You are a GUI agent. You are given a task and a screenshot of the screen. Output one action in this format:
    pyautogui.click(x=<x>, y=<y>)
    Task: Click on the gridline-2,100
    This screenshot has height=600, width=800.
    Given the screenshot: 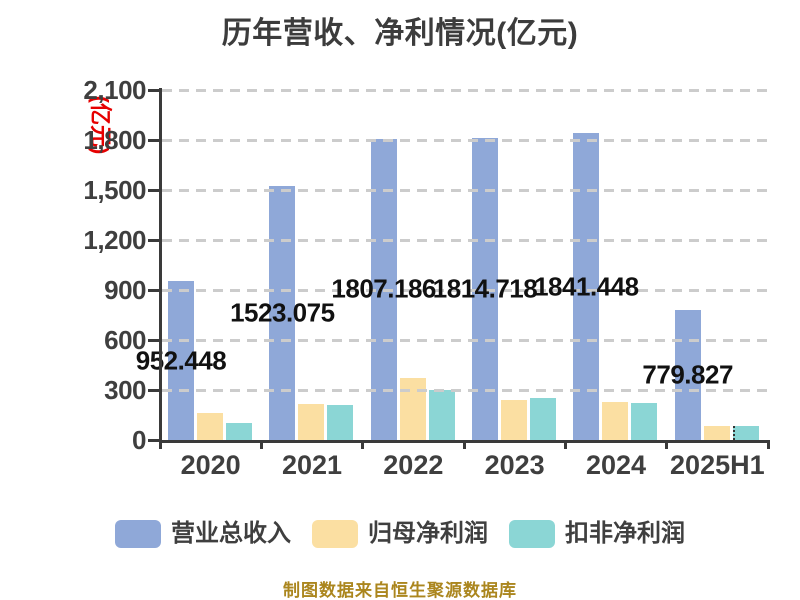 What is the action you would take?
    pyautogui.click(x=465, y=90)
    